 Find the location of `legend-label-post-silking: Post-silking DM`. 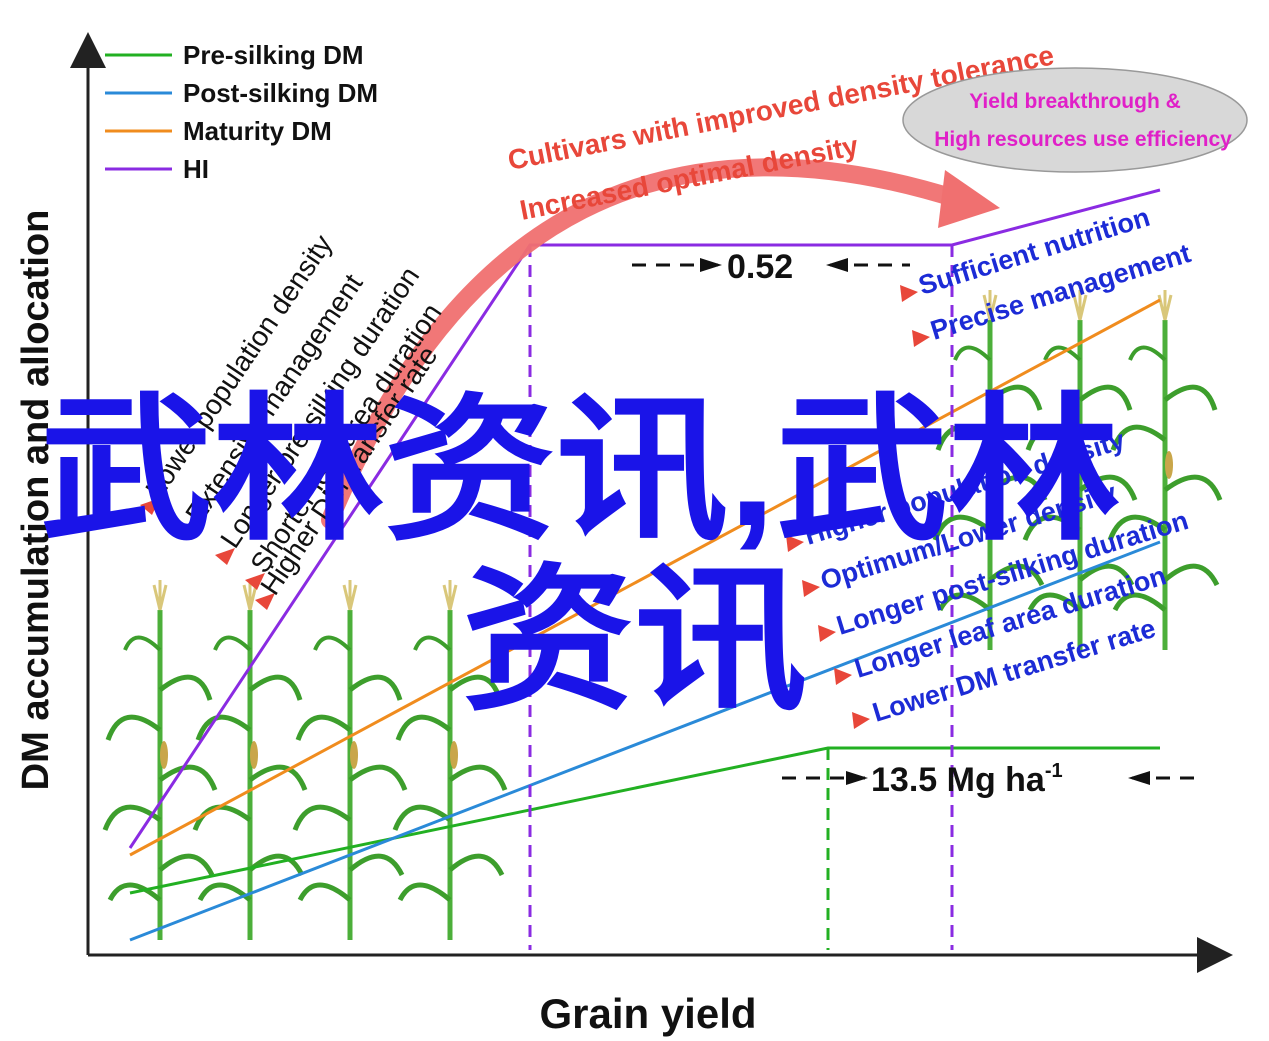

legend-label-post-silking: Post-silking DM is located at coordinates (280, 93).